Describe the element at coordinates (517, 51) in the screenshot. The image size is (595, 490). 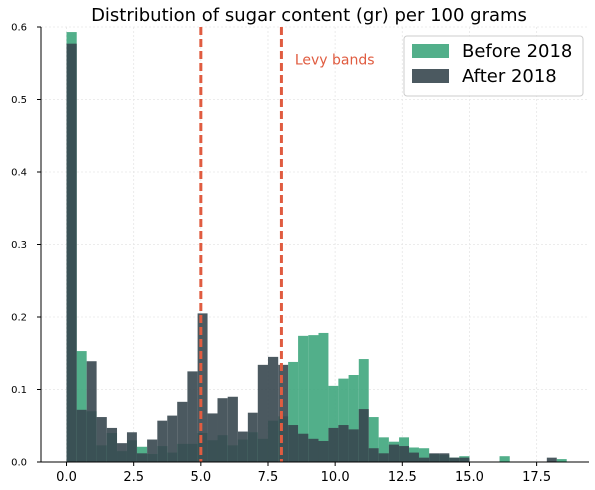
I see `legend-label-0: Before 2018` at that location.